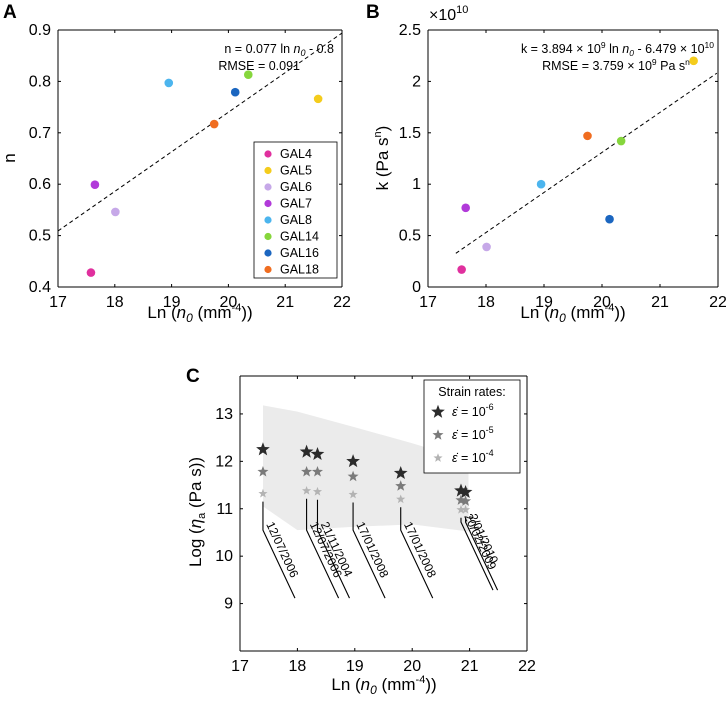 The width and height of the screenshot is (726, 711). What do you see at coordinates (268, 269) in the screenshot?
I see `legend-marker-gal18` at bounding box center [268, 269].